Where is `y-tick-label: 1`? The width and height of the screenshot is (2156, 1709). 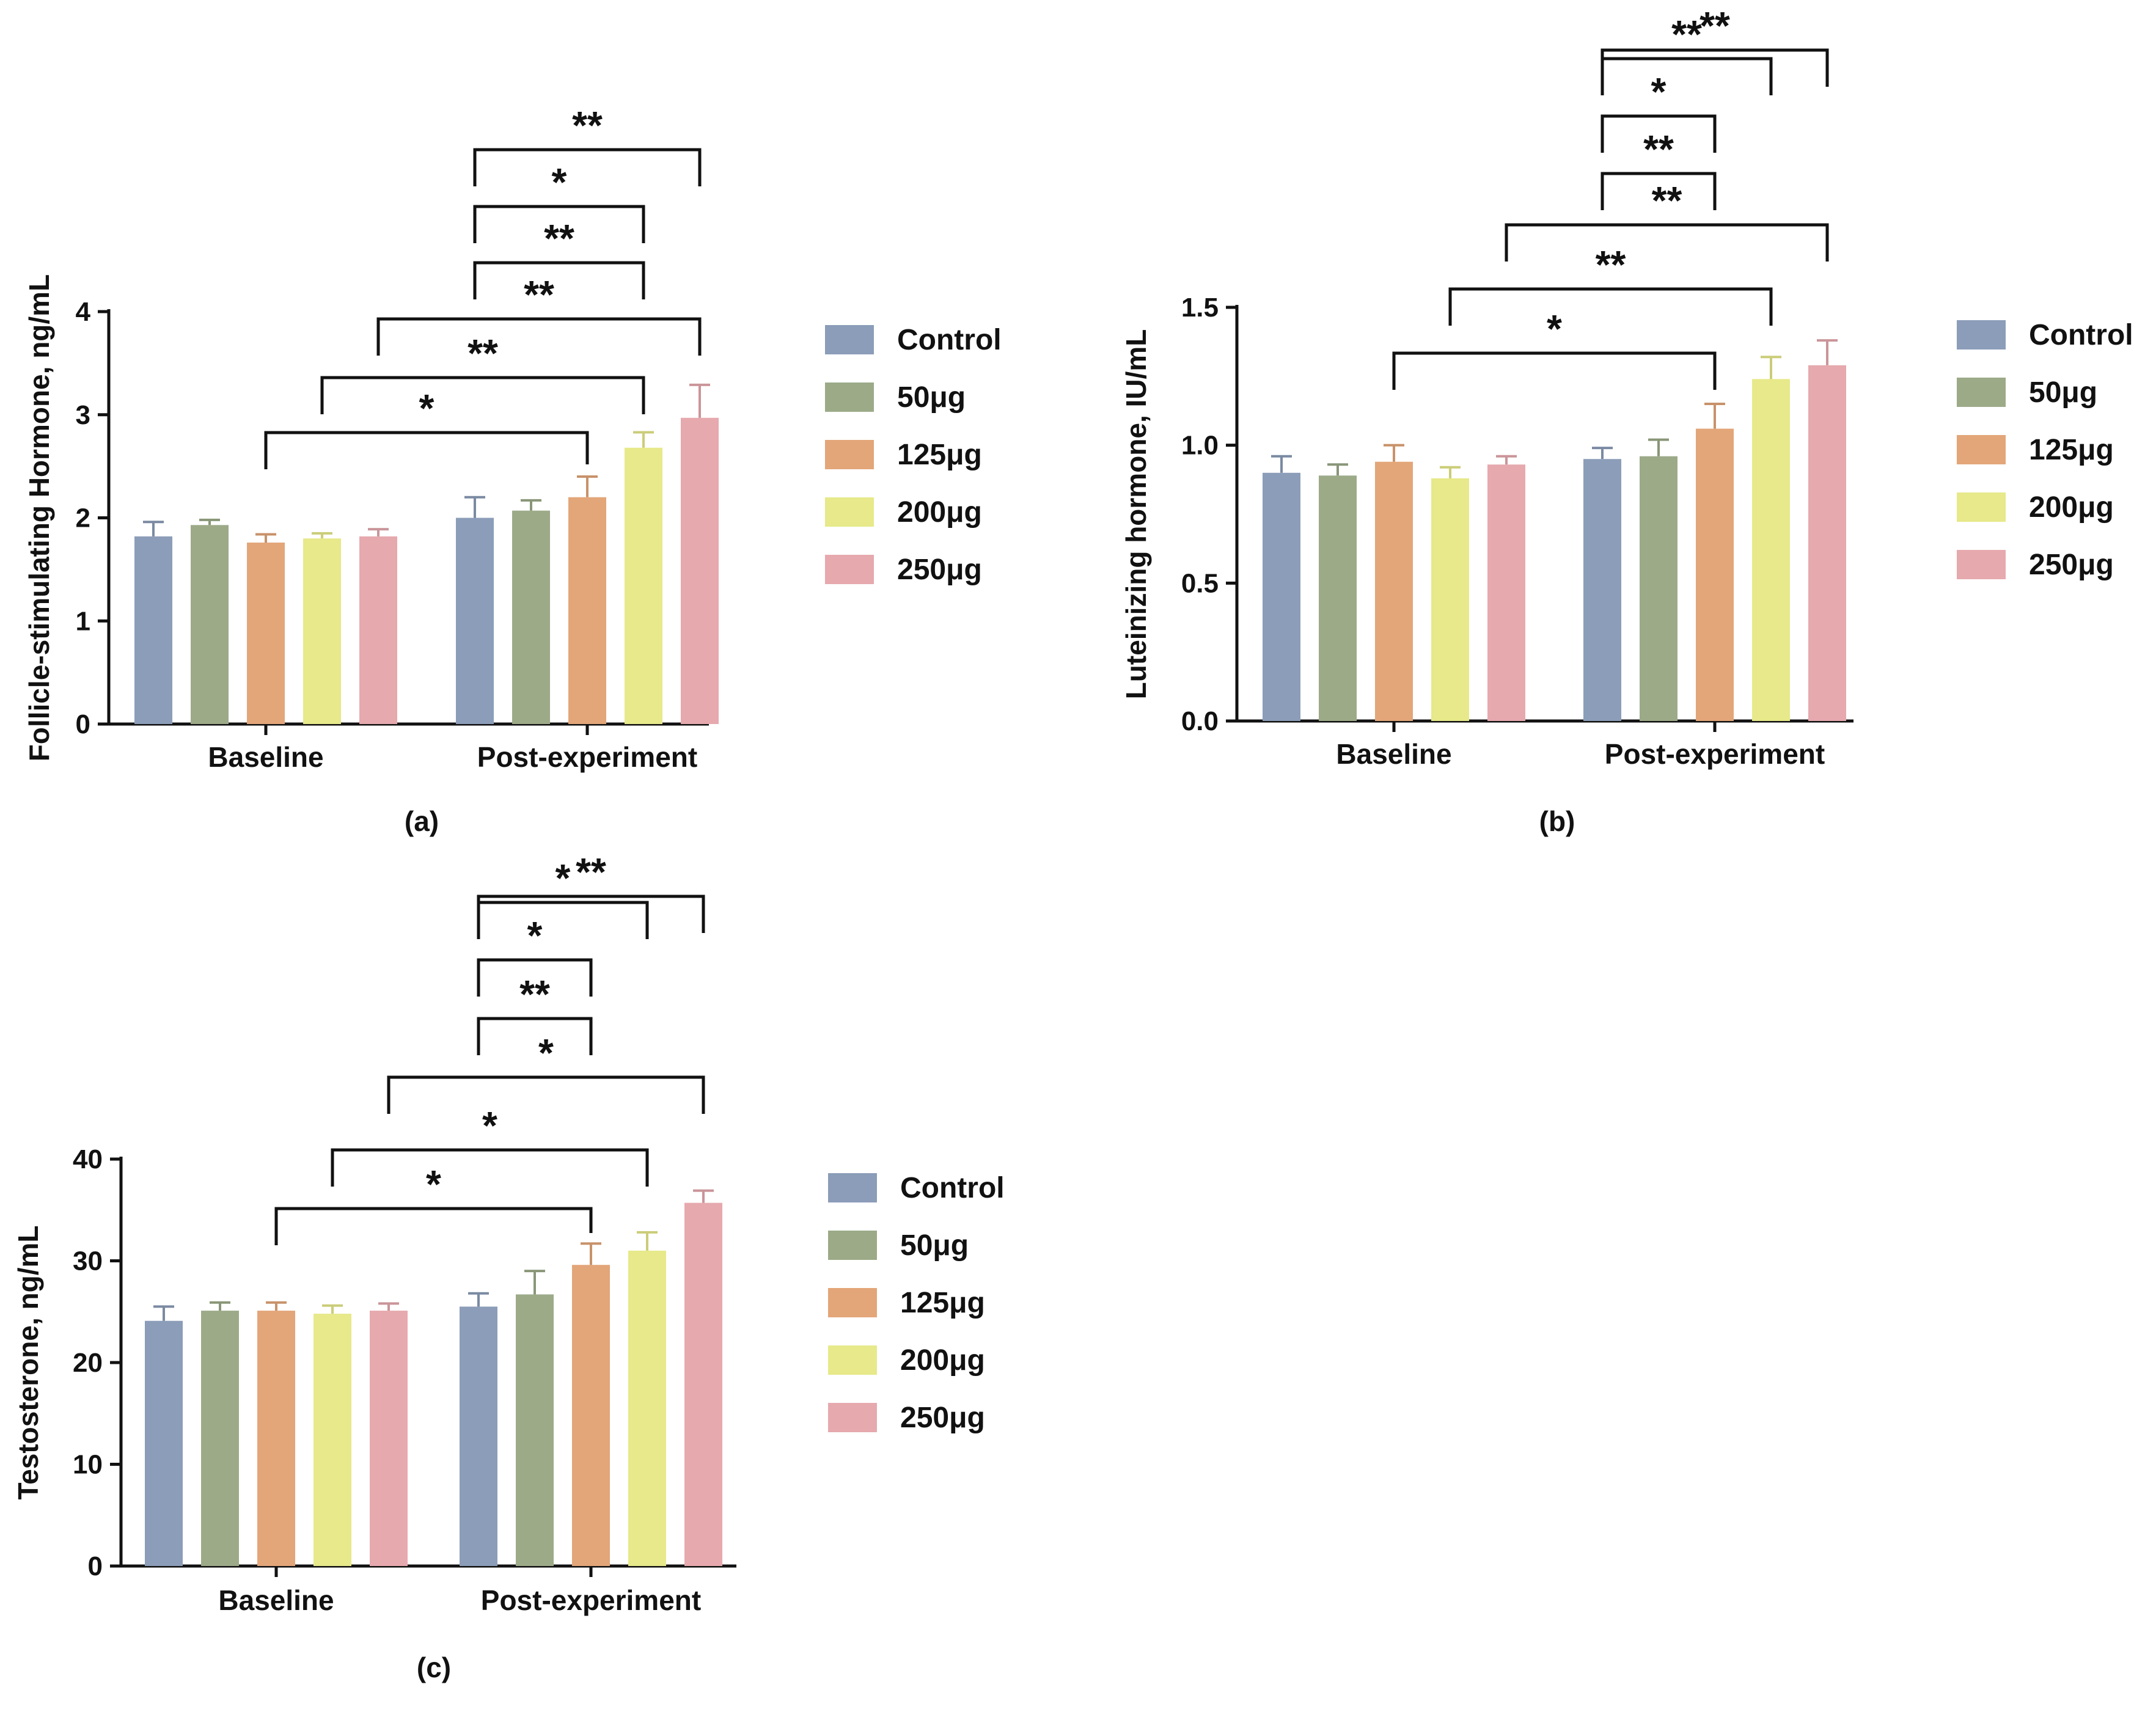 y-tick-label: 1 is located at coordinates (83, 621).